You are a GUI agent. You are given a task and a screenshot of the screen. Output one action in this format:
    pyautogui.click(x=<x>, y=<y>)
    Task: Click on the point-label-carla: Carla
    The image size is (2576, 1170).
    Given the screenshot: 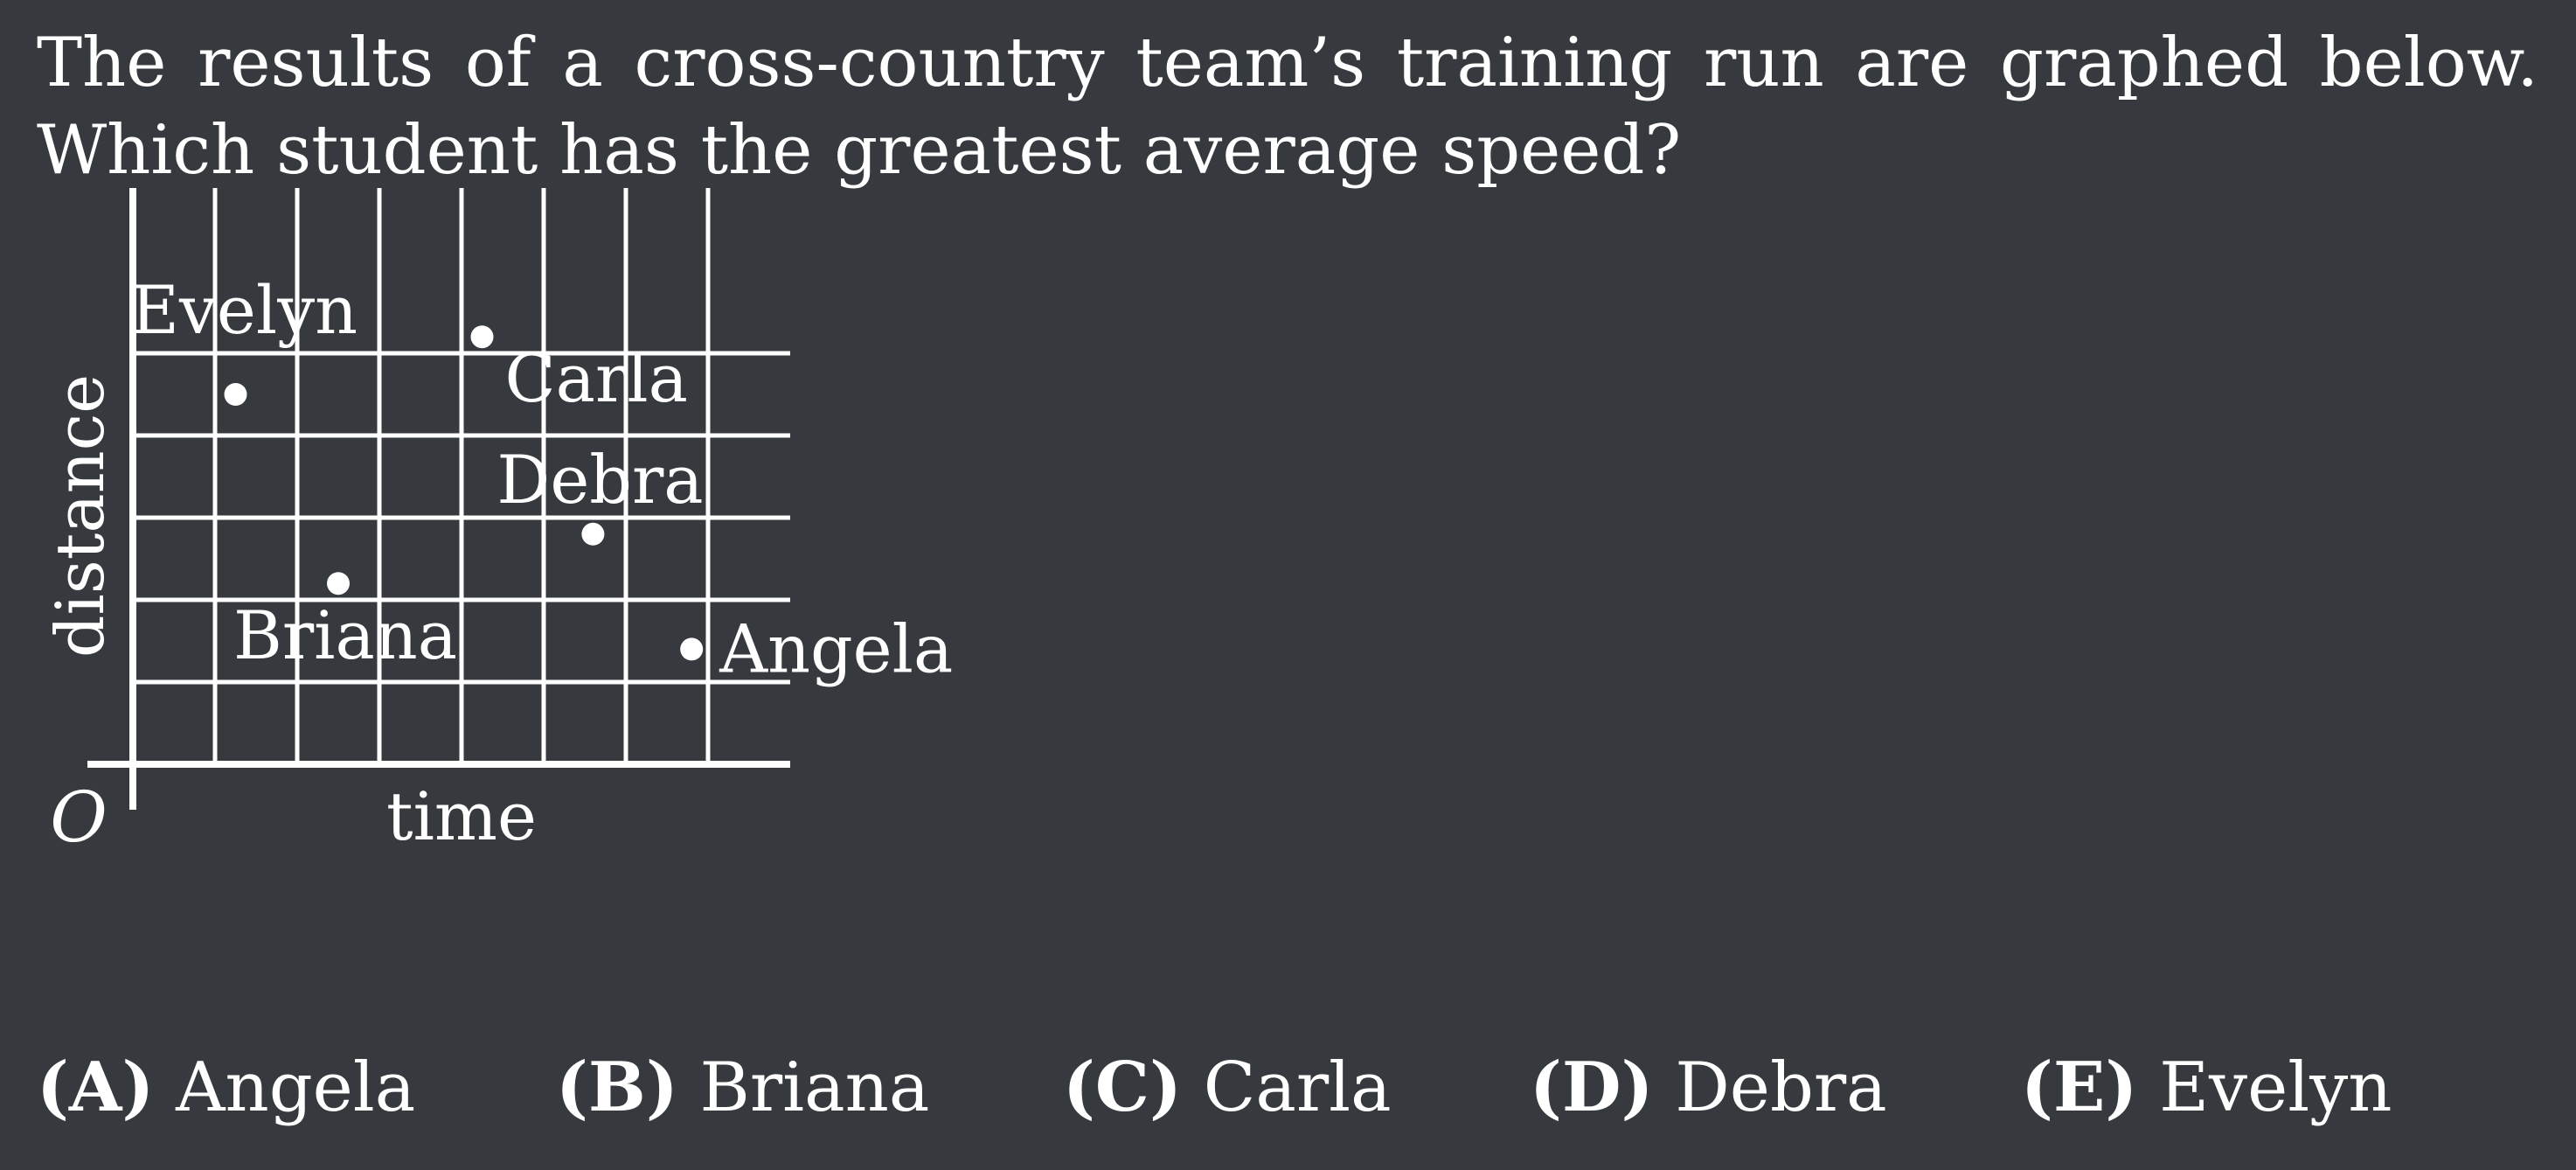 What is the action you would take?
    pyautogui.click(x=596, y=378)
    